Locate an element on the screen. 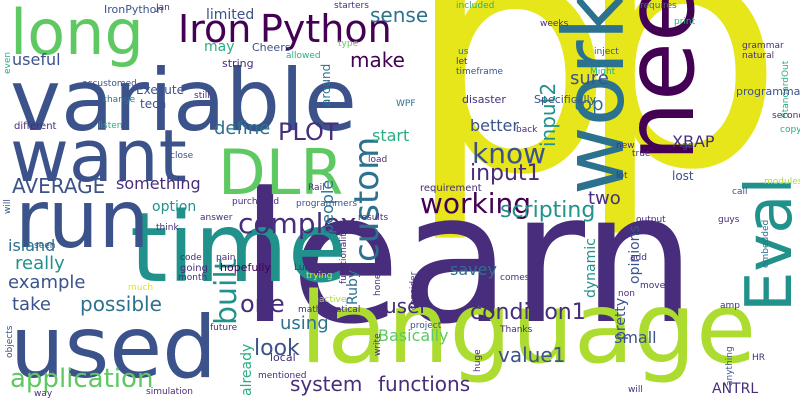 The width and height of the screenshot is (800, 400). word-iron-small: tech is located at coordinates (153, 104).